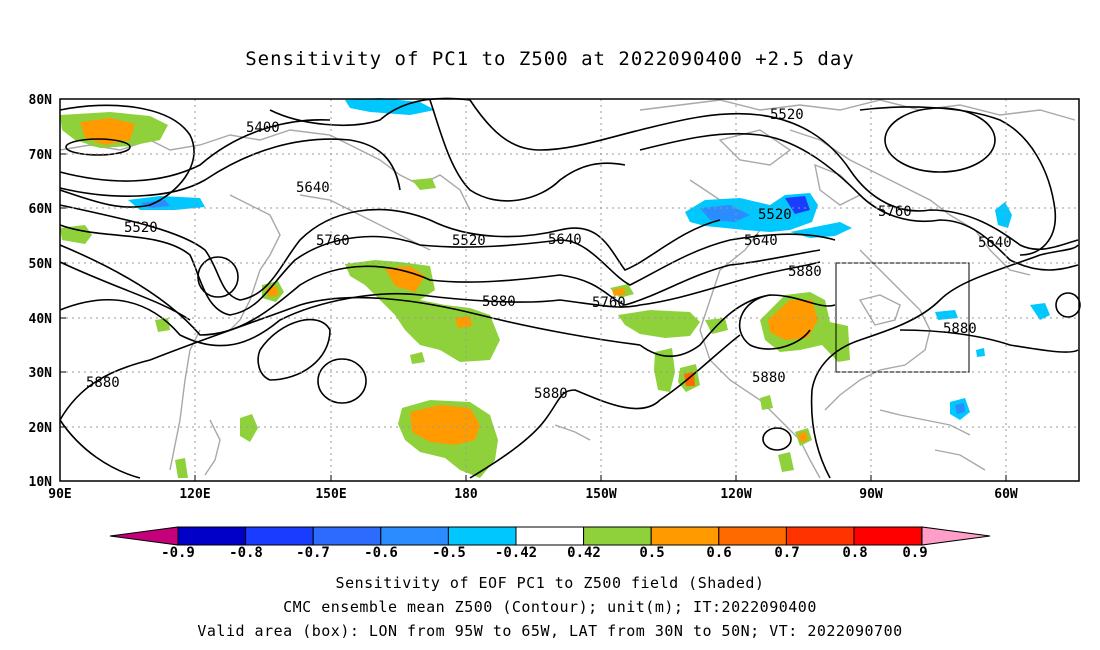 The height and width of the screenshot is (650, 1100). What do you see at coordinates (914, 553) in the screenshot?
I see `colorbar-label: 0.9` at bounding box center [914, 553].